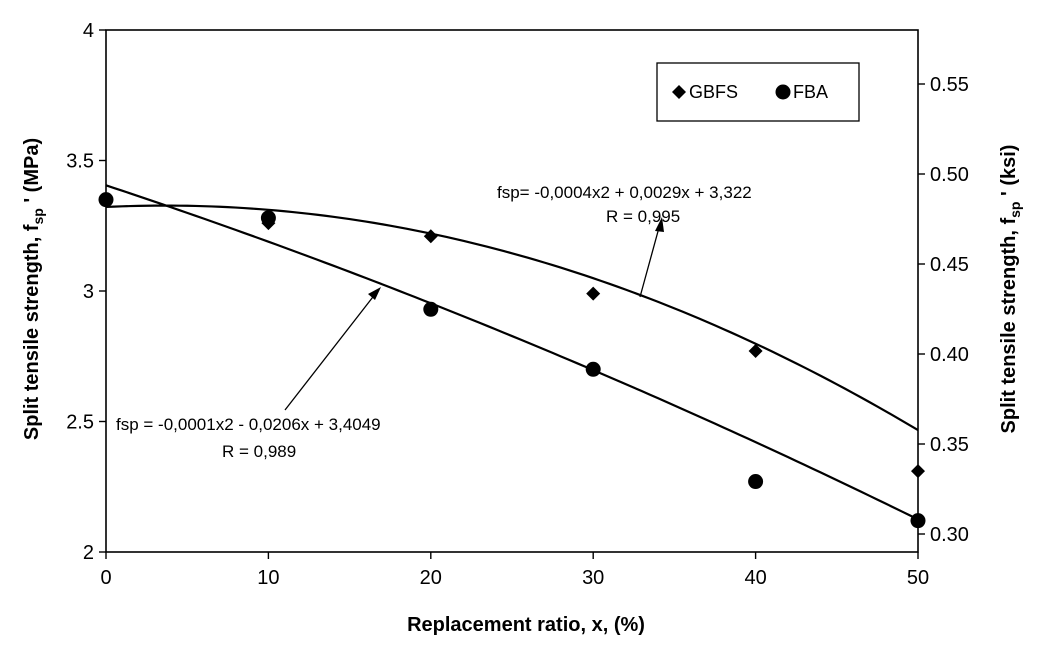 The height and width of the screenshot is (651, 1042). I want to click on y2-tick-label: 0.40, so click(949, 355).